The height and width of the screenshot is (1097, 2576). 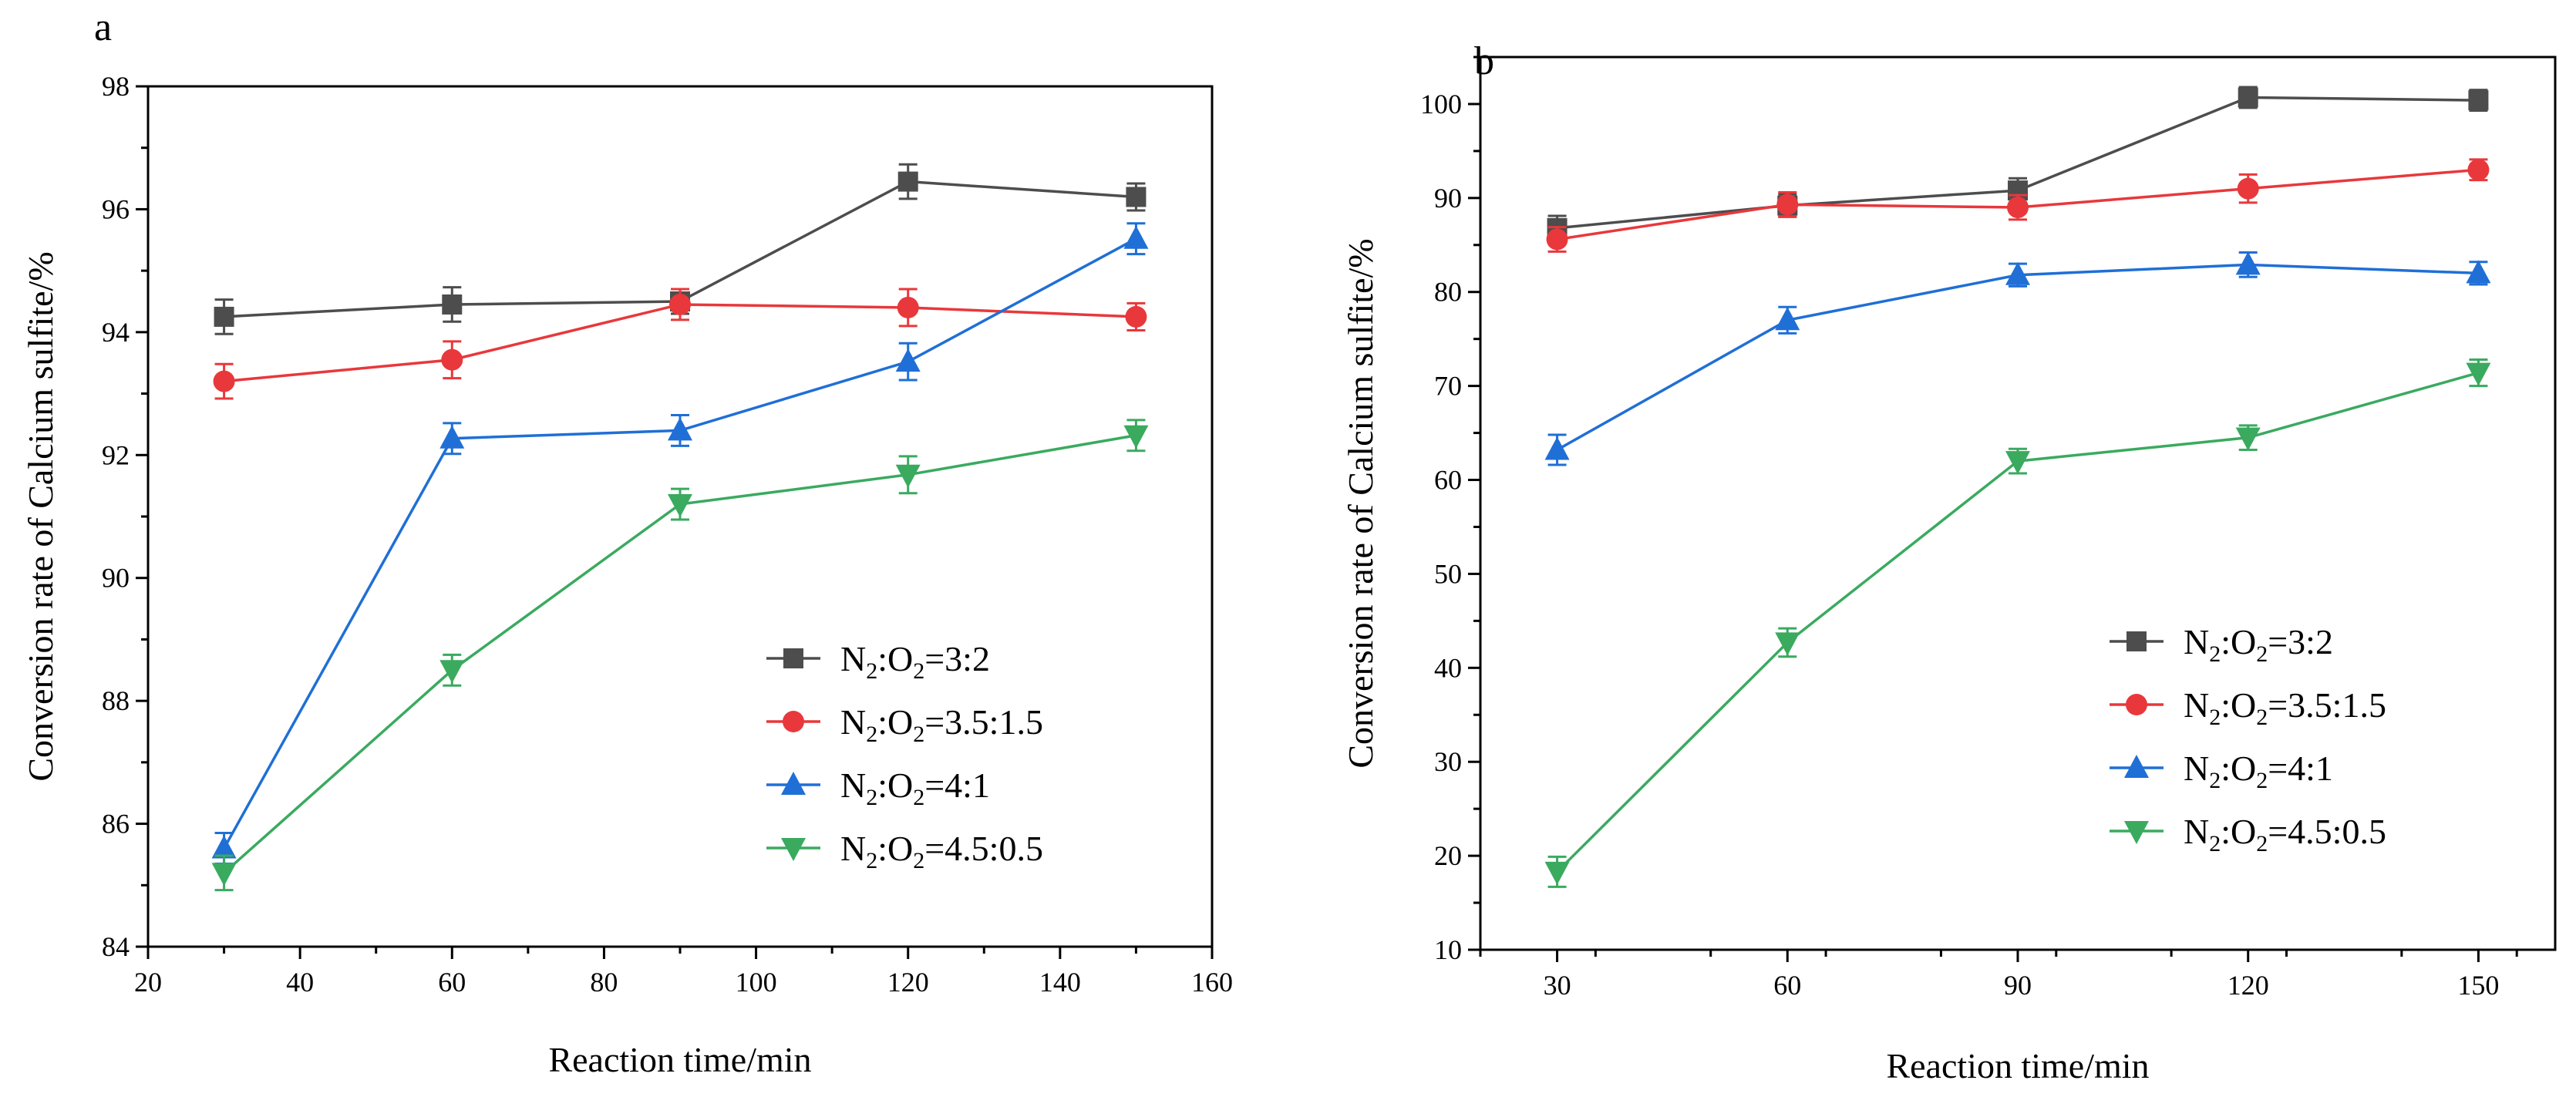 What do you see at coordinates (116, 946) in the screenshot?
I see `y-tick-label: 84` at bounding box center [116, 946].